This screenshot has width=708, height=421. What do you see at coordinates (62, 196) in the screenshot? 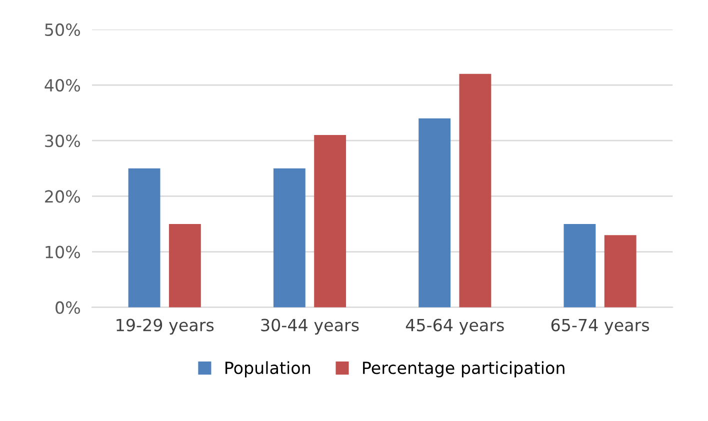
I see `y-tick-label: 20%` at bounding box center [62, 196].